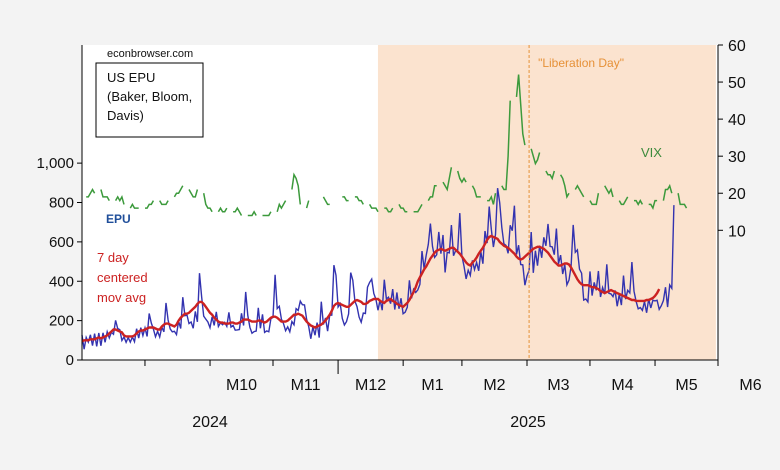 This screenshot has height=470, width=780. Describe the element at coordinates (581, 63) in the screenshot. I see `annotation-label: "Liberation Day"` at that location.